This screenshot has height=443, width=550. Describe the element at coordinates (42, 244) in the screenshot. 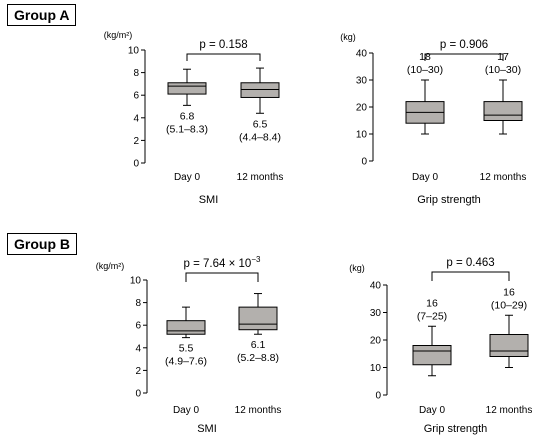

I see `group-b-label: Group B` at that location.